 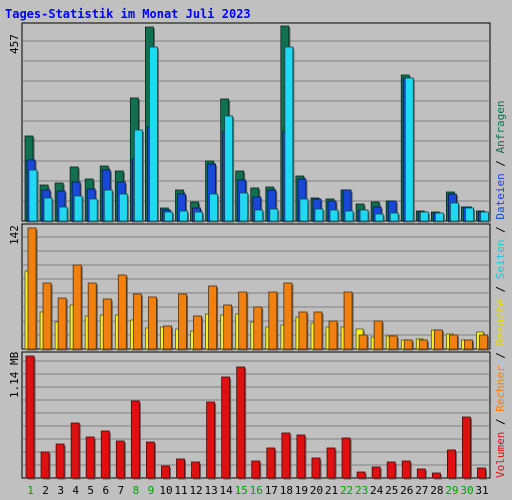 I want to click on legend-item-rechner: Rechner, so click(x=500, y=388).